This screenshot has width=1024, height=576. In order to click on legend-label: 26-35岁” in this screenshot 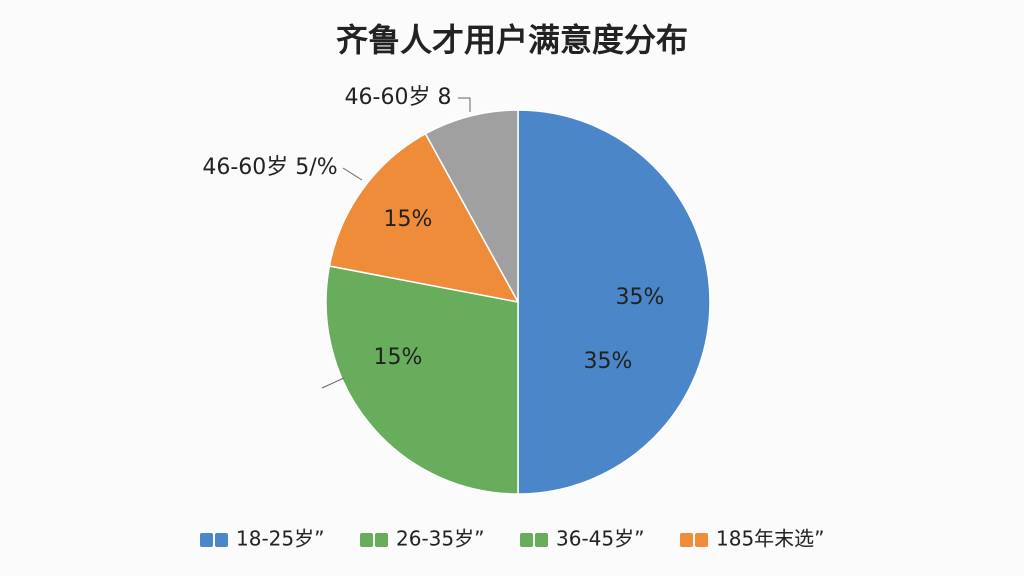, I will do `click(440, 539)`.